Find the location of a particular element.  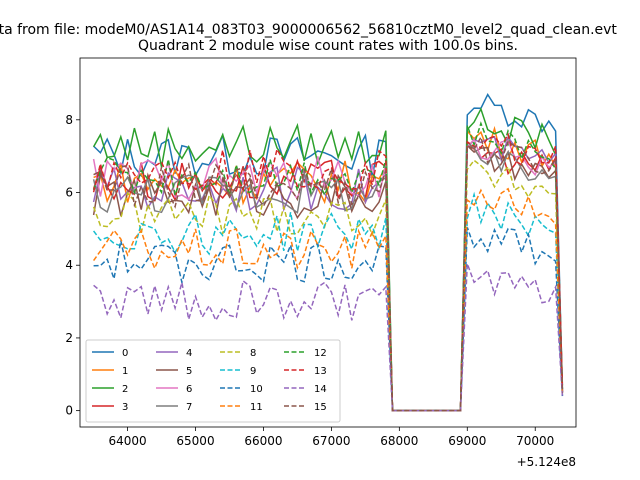

legend-entry-label: 12 is located at coordinates (320, 353).